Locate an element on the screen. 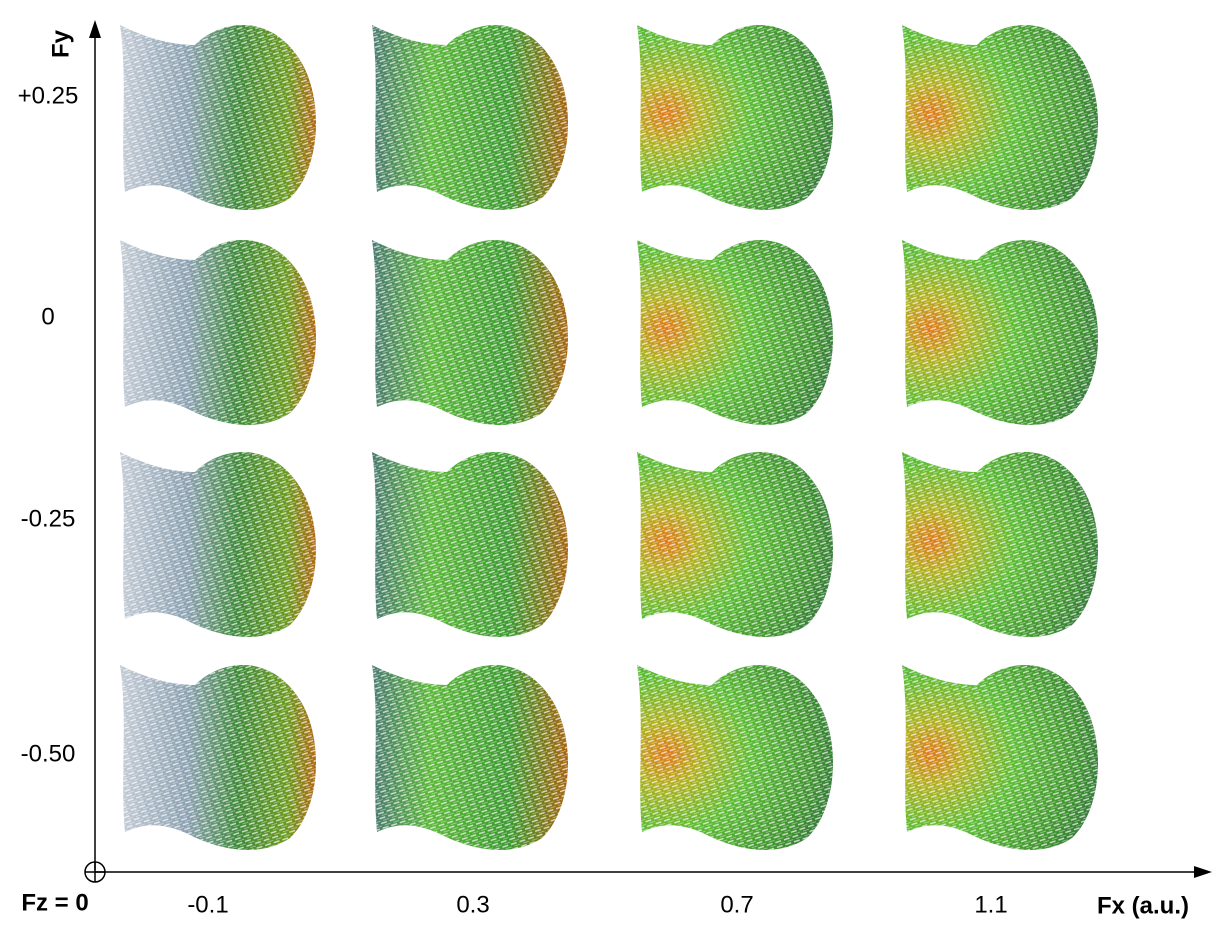 Image resolution: width=1224 pixels, height=930 pixels. column-label: 1.1 is located at coordinates (990, 904).